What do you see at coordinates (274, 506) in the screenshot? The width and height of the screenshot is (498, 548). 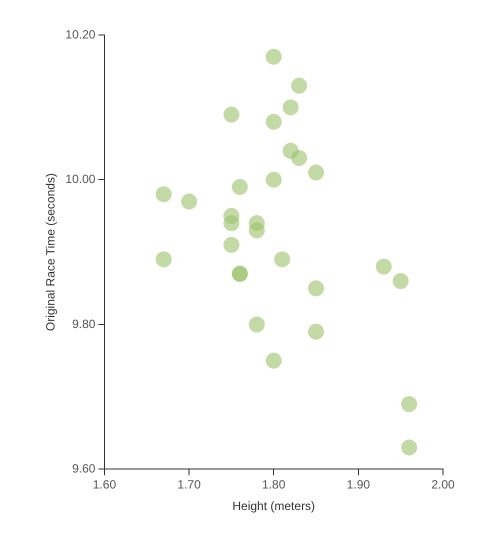 I see `x-axis-title: Height (meters)` at bounding box center [274, 506].